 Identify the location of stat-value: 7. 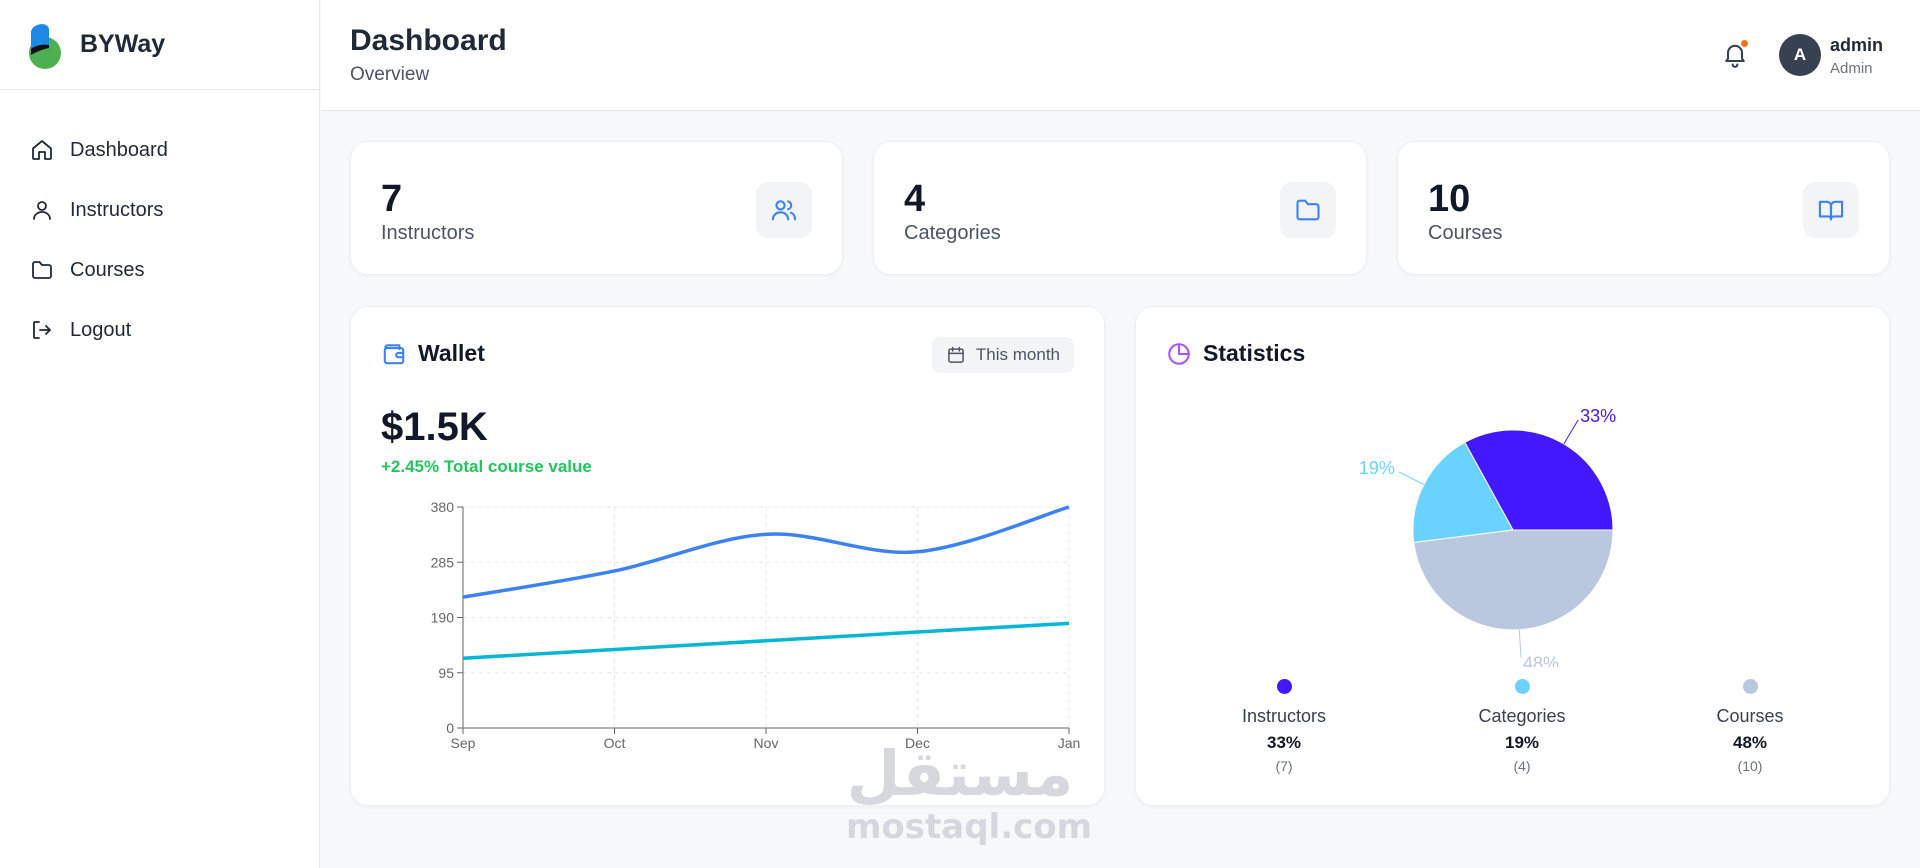
(392, 199).